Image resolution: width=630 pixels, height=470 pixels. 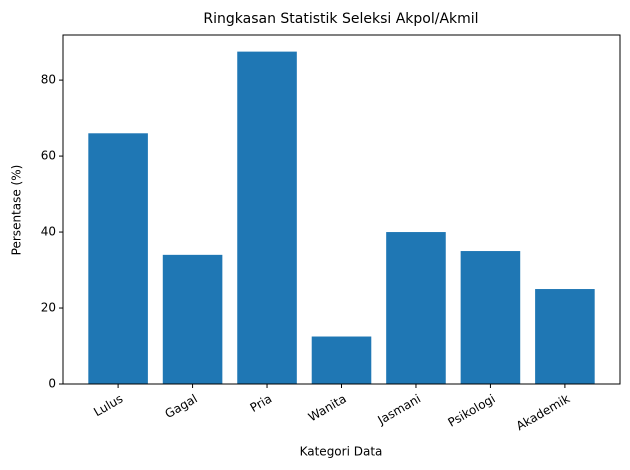 What do you see at coordinates (261, 403) in the screenshot?
I see `x-tick-label: Pria` at bounding box center [261, 403].